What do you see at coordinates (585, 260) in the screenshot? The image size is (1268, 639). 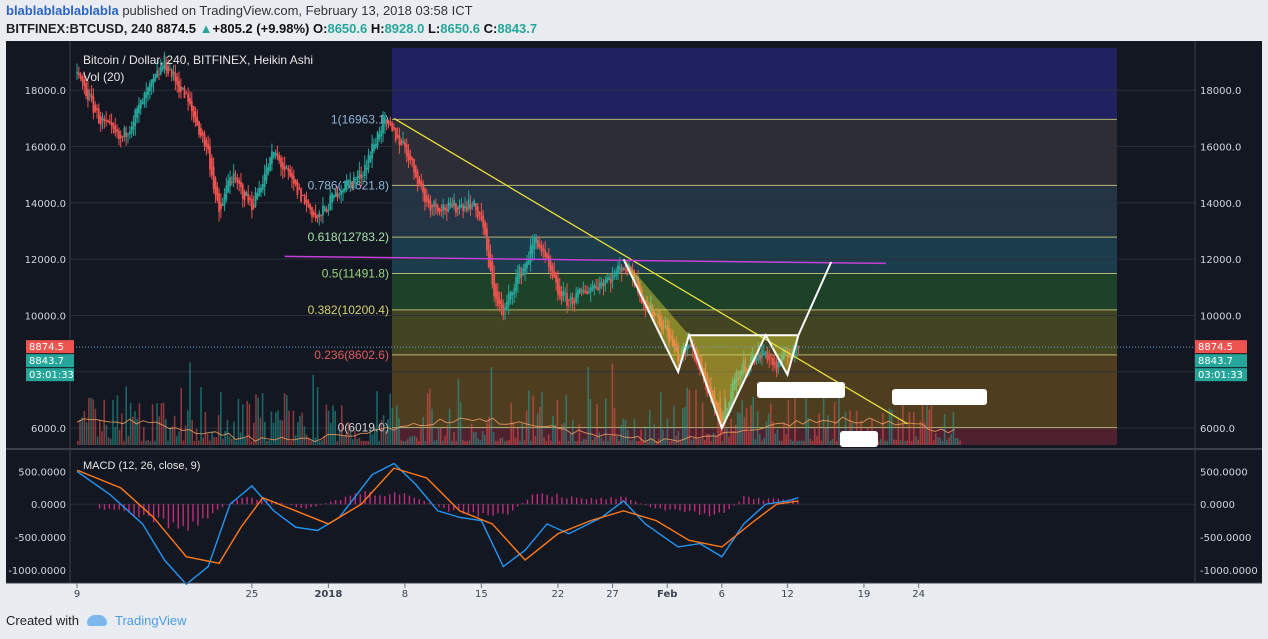 I see `neckline` at bounding box center [585, 260].